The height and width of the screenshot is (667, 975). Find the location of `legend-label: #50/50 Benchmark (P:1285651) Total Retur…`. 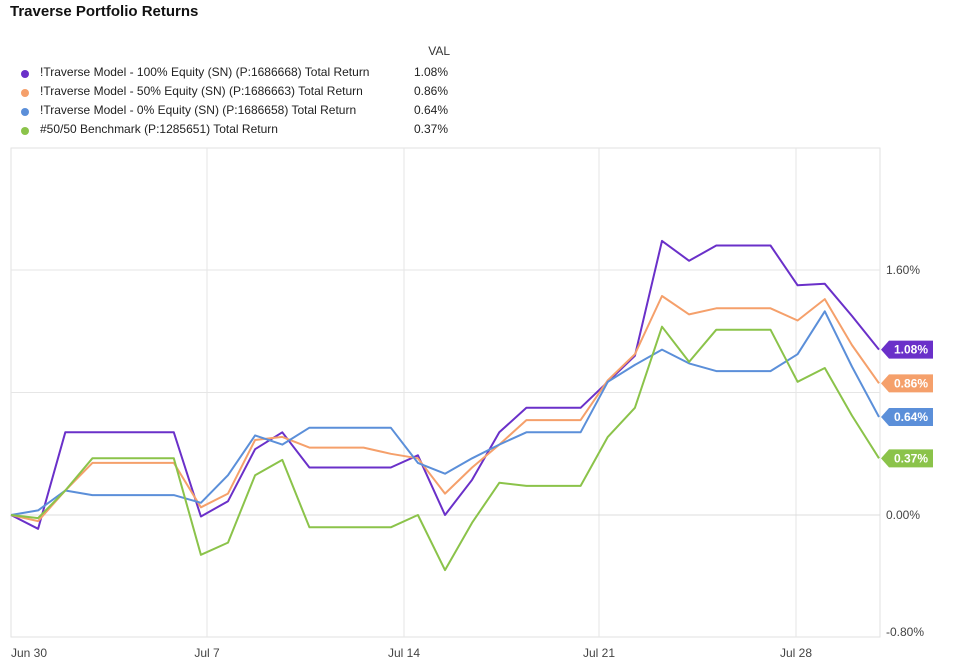

legend-label: #50/50 Benchmark (P:1285651) Total Retur… is located at coordinates (159, 129).